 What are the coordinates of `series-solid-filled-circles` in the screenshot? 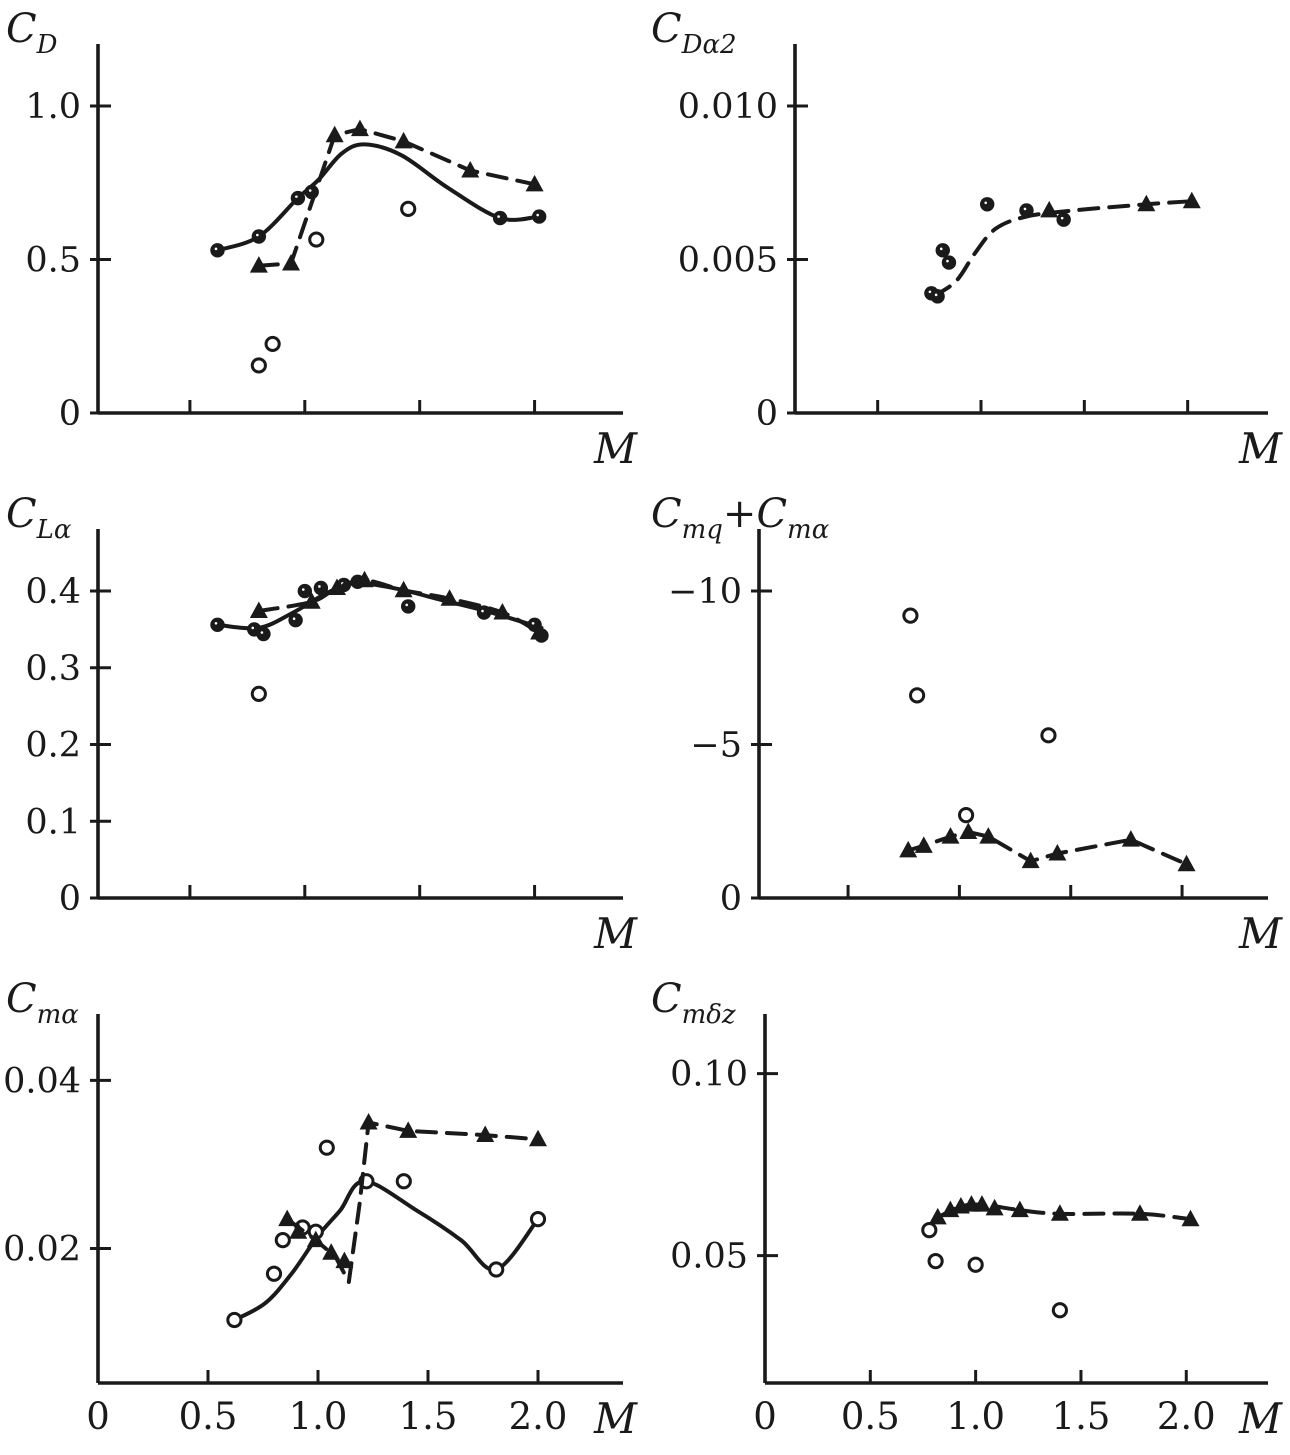 It's located at (378, 200).